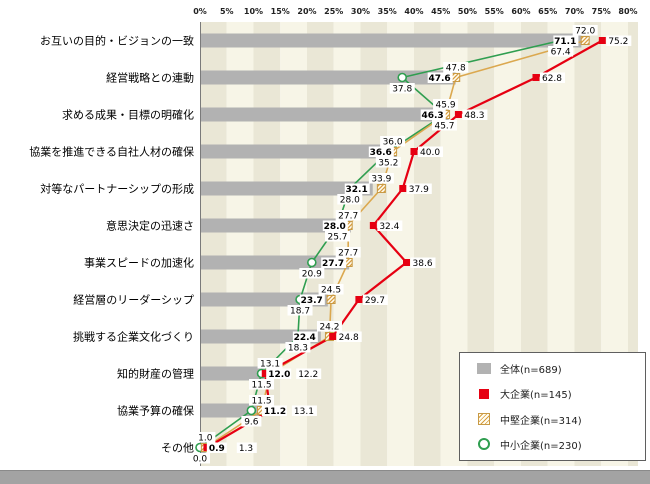 The height and width of the screenshot is (484, 650). I want to click on svg-text: 11.2, so click(275, 412).